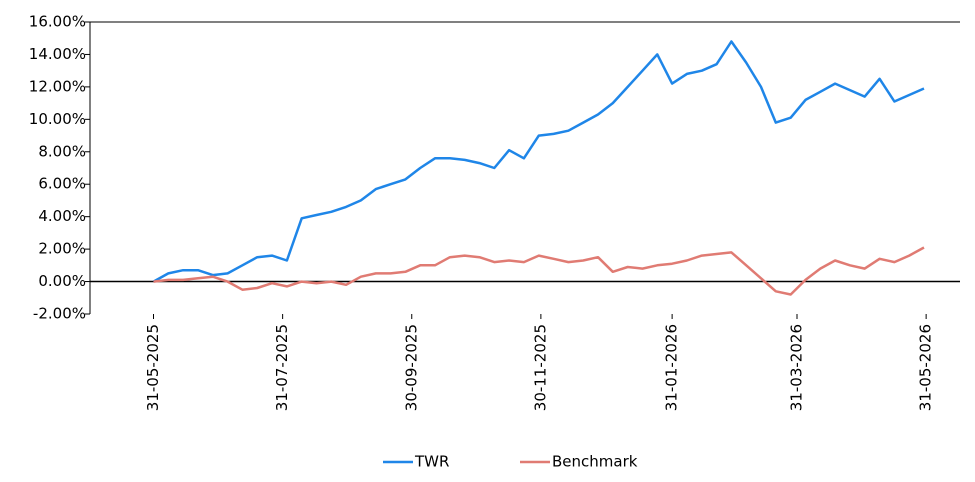  Describe the element at coordinates (57, 54) in the screenshot. I see `y-tick-label: 14.00%` at that location.